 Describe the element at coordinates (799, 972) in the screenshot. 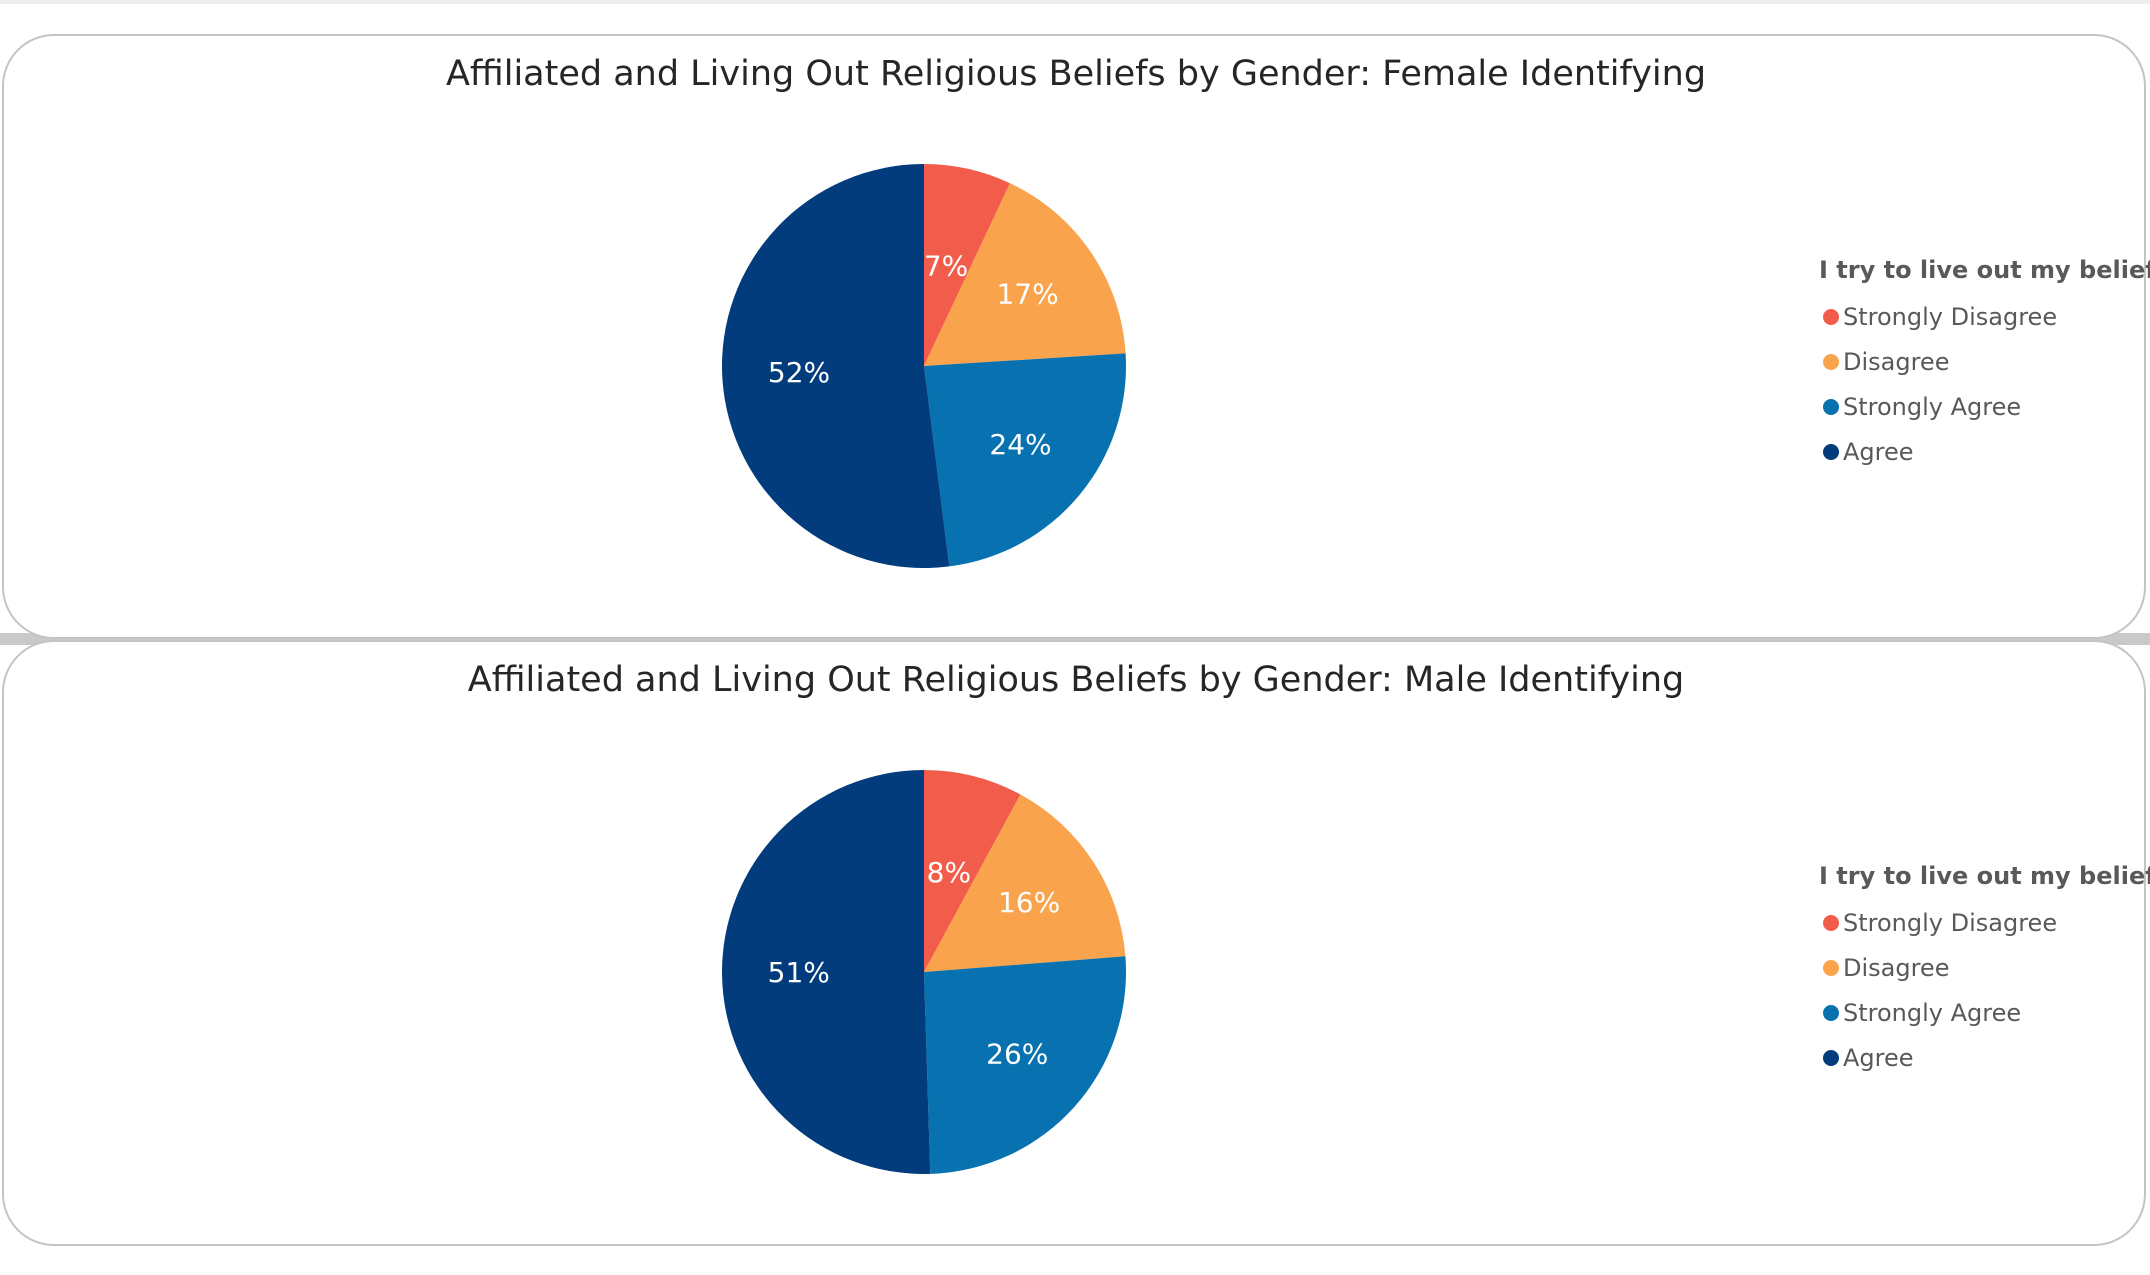

I see `data-label-agree: 51%` at that location.